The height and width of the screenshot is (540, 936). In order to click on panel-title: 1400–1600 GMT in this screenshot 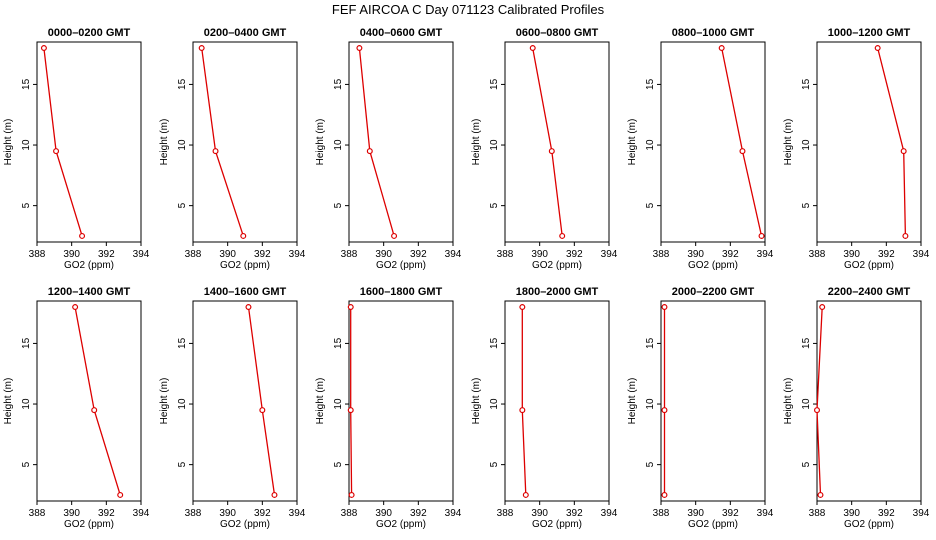, I will do `click(245, 292)`.